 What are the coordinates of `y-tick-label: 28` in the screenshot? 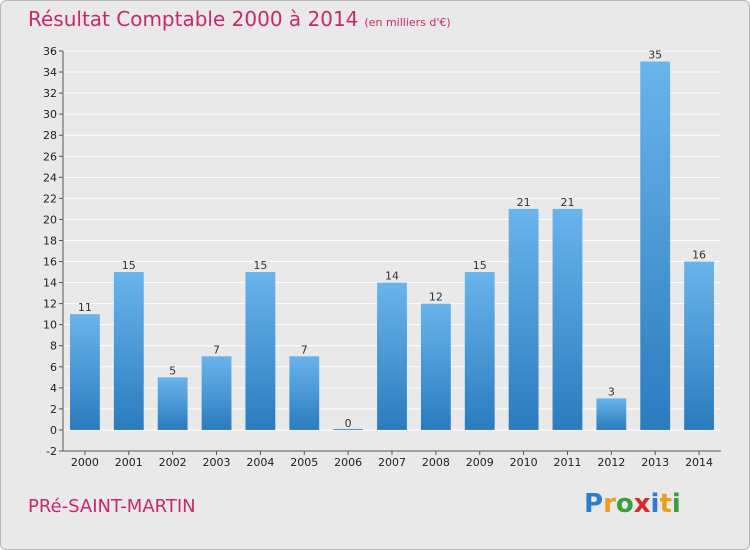 It's located at (50, 135).